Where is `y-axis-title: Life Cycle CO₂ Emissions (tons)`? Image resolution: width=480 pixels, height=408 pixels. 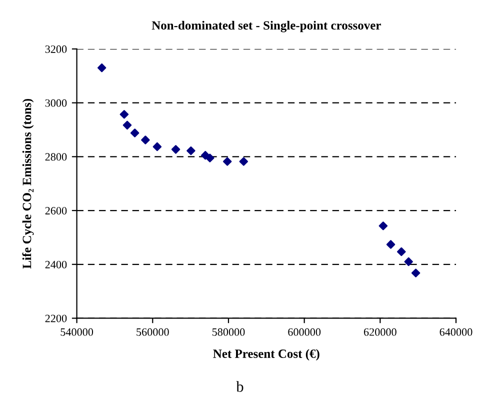 y-axis-title: Life Cycle CO₂ Emissions (tons) is located at coordinates (28, 183).